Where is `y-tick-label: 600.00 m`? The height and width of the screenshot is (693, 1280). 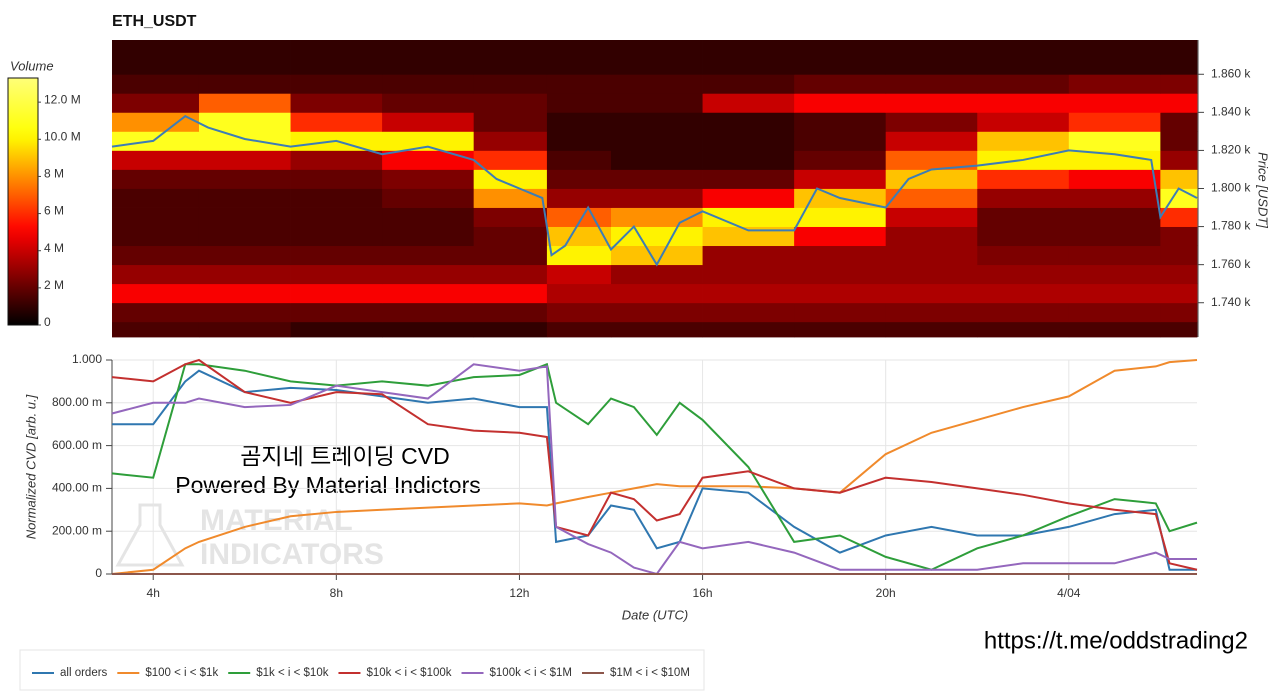
y-tick-label: 600.00 m is located at coordinates (77, 445).